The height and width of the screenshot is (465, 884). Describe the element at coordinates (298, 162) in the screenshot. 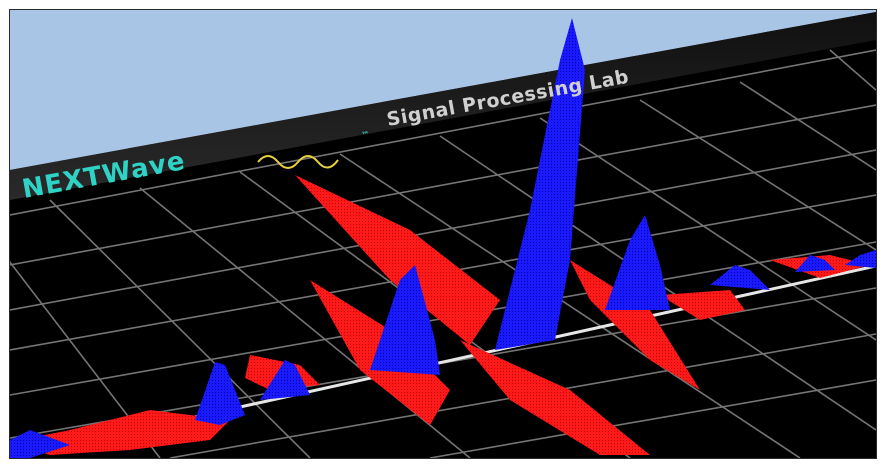

I see `wave-logo-icon` at that location.